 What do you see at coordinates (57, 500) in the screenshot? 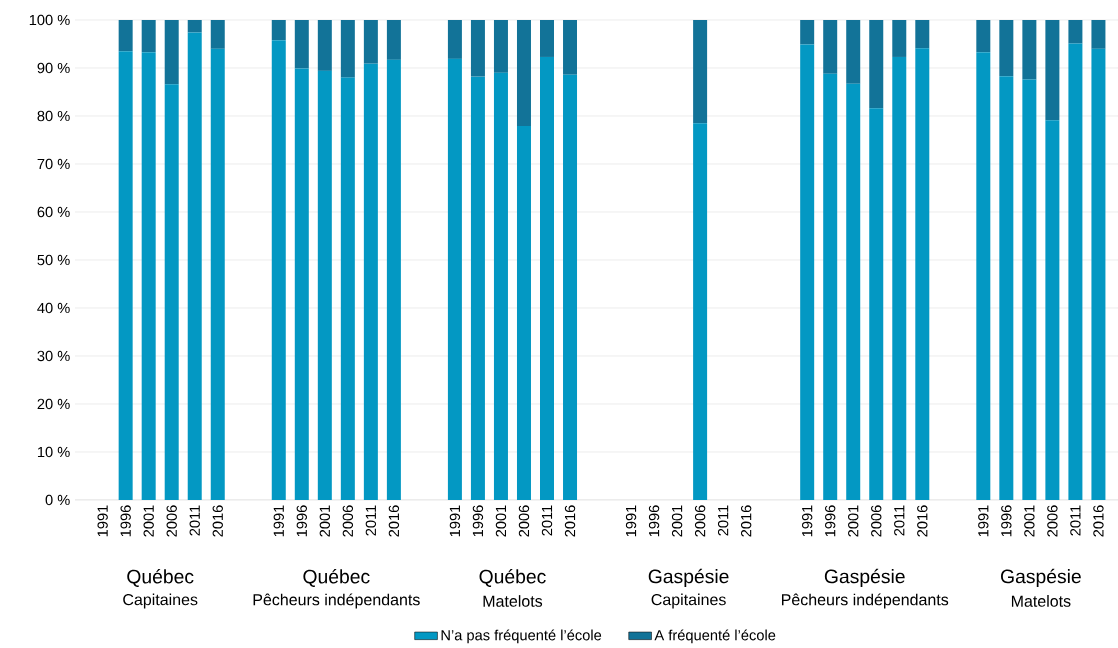
I see `y-tick-label: 0 %` at bounding box center [57, 500].